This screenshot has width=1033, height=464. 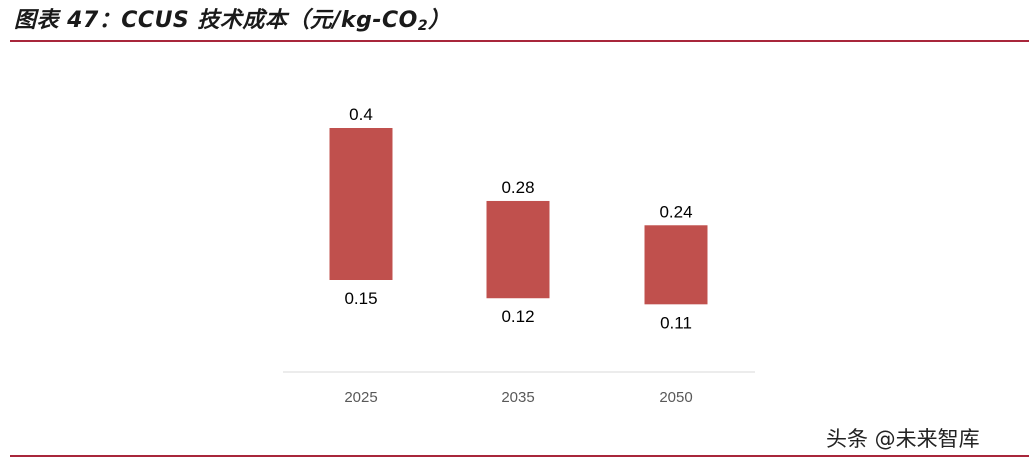 What do you see at coordinates (439, 20) in the screenshot?
I see `chart-title-suffix: ）` at bounding box center [439, 20].